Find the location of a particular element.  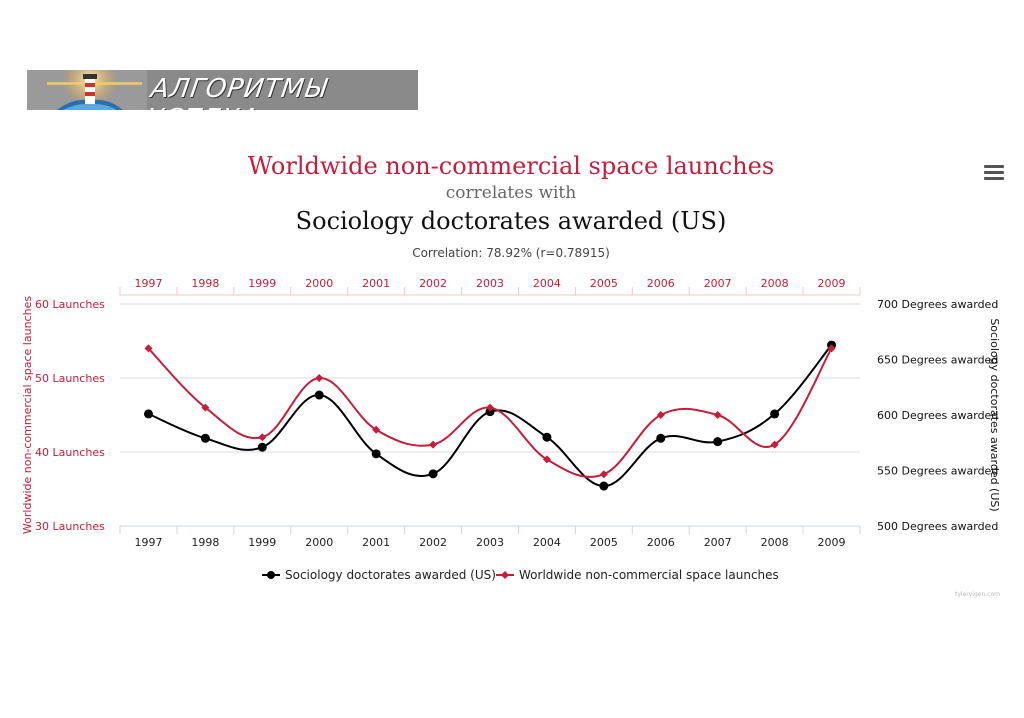

logo-banner: АЛГОРИТМЫ УСПЕХА is located at coordinates (222, 90).